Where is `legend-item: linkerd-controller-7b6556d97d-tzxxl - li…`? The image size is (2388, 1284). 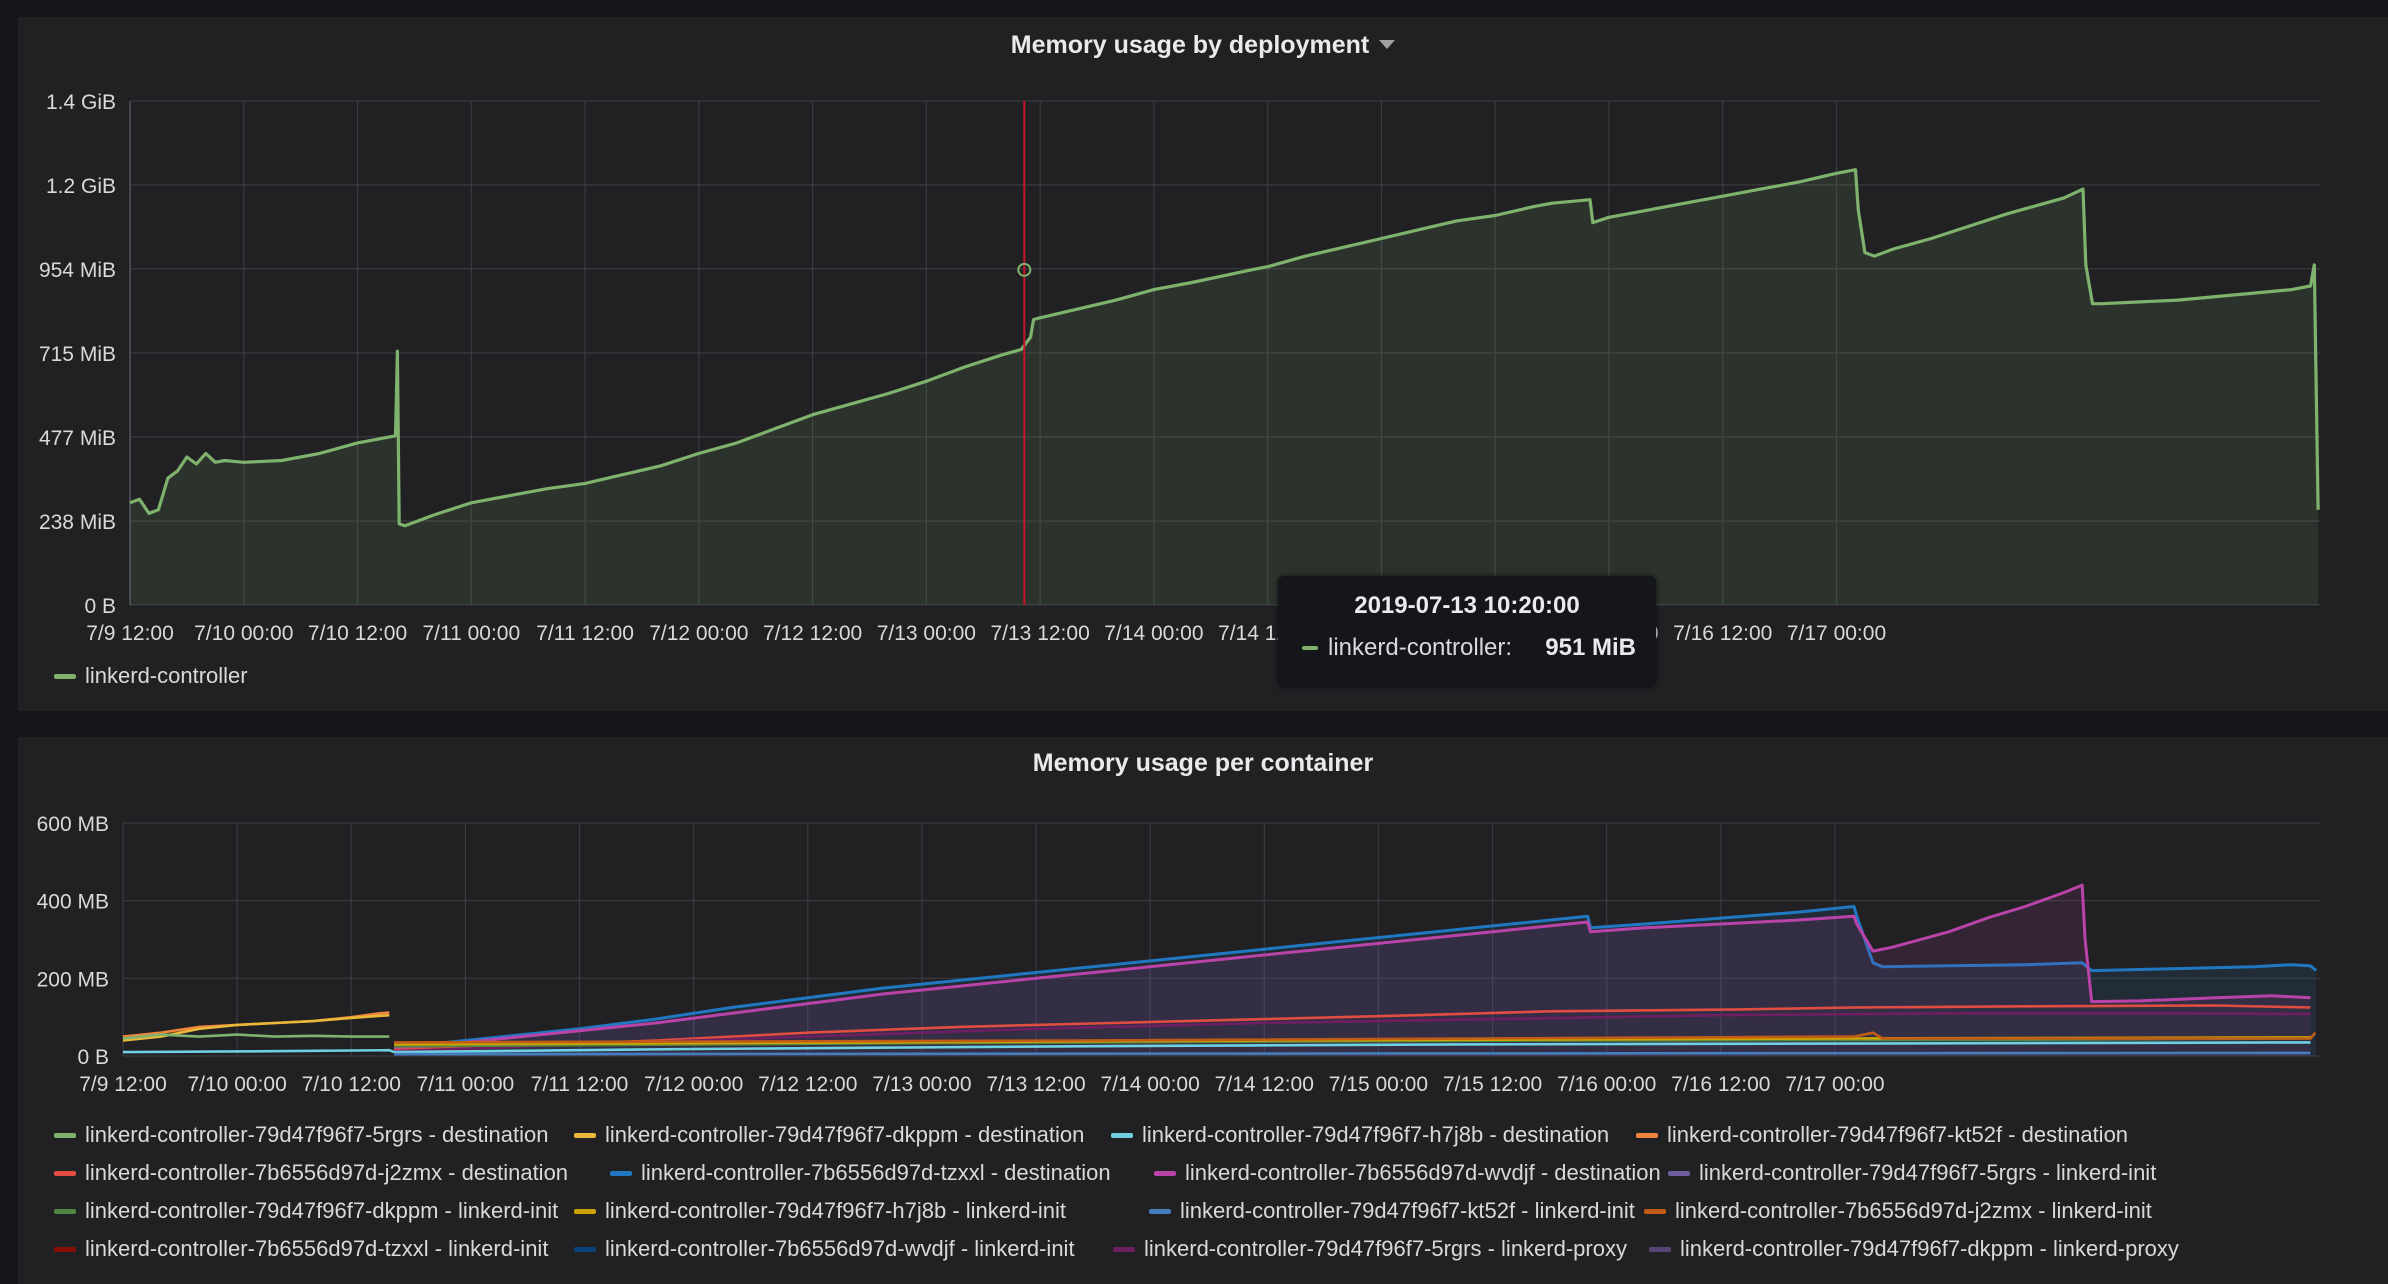 legend-item: linkerd-controller-7b6556d97d-tzxxl - li… is located at coordinates (301, 1249).